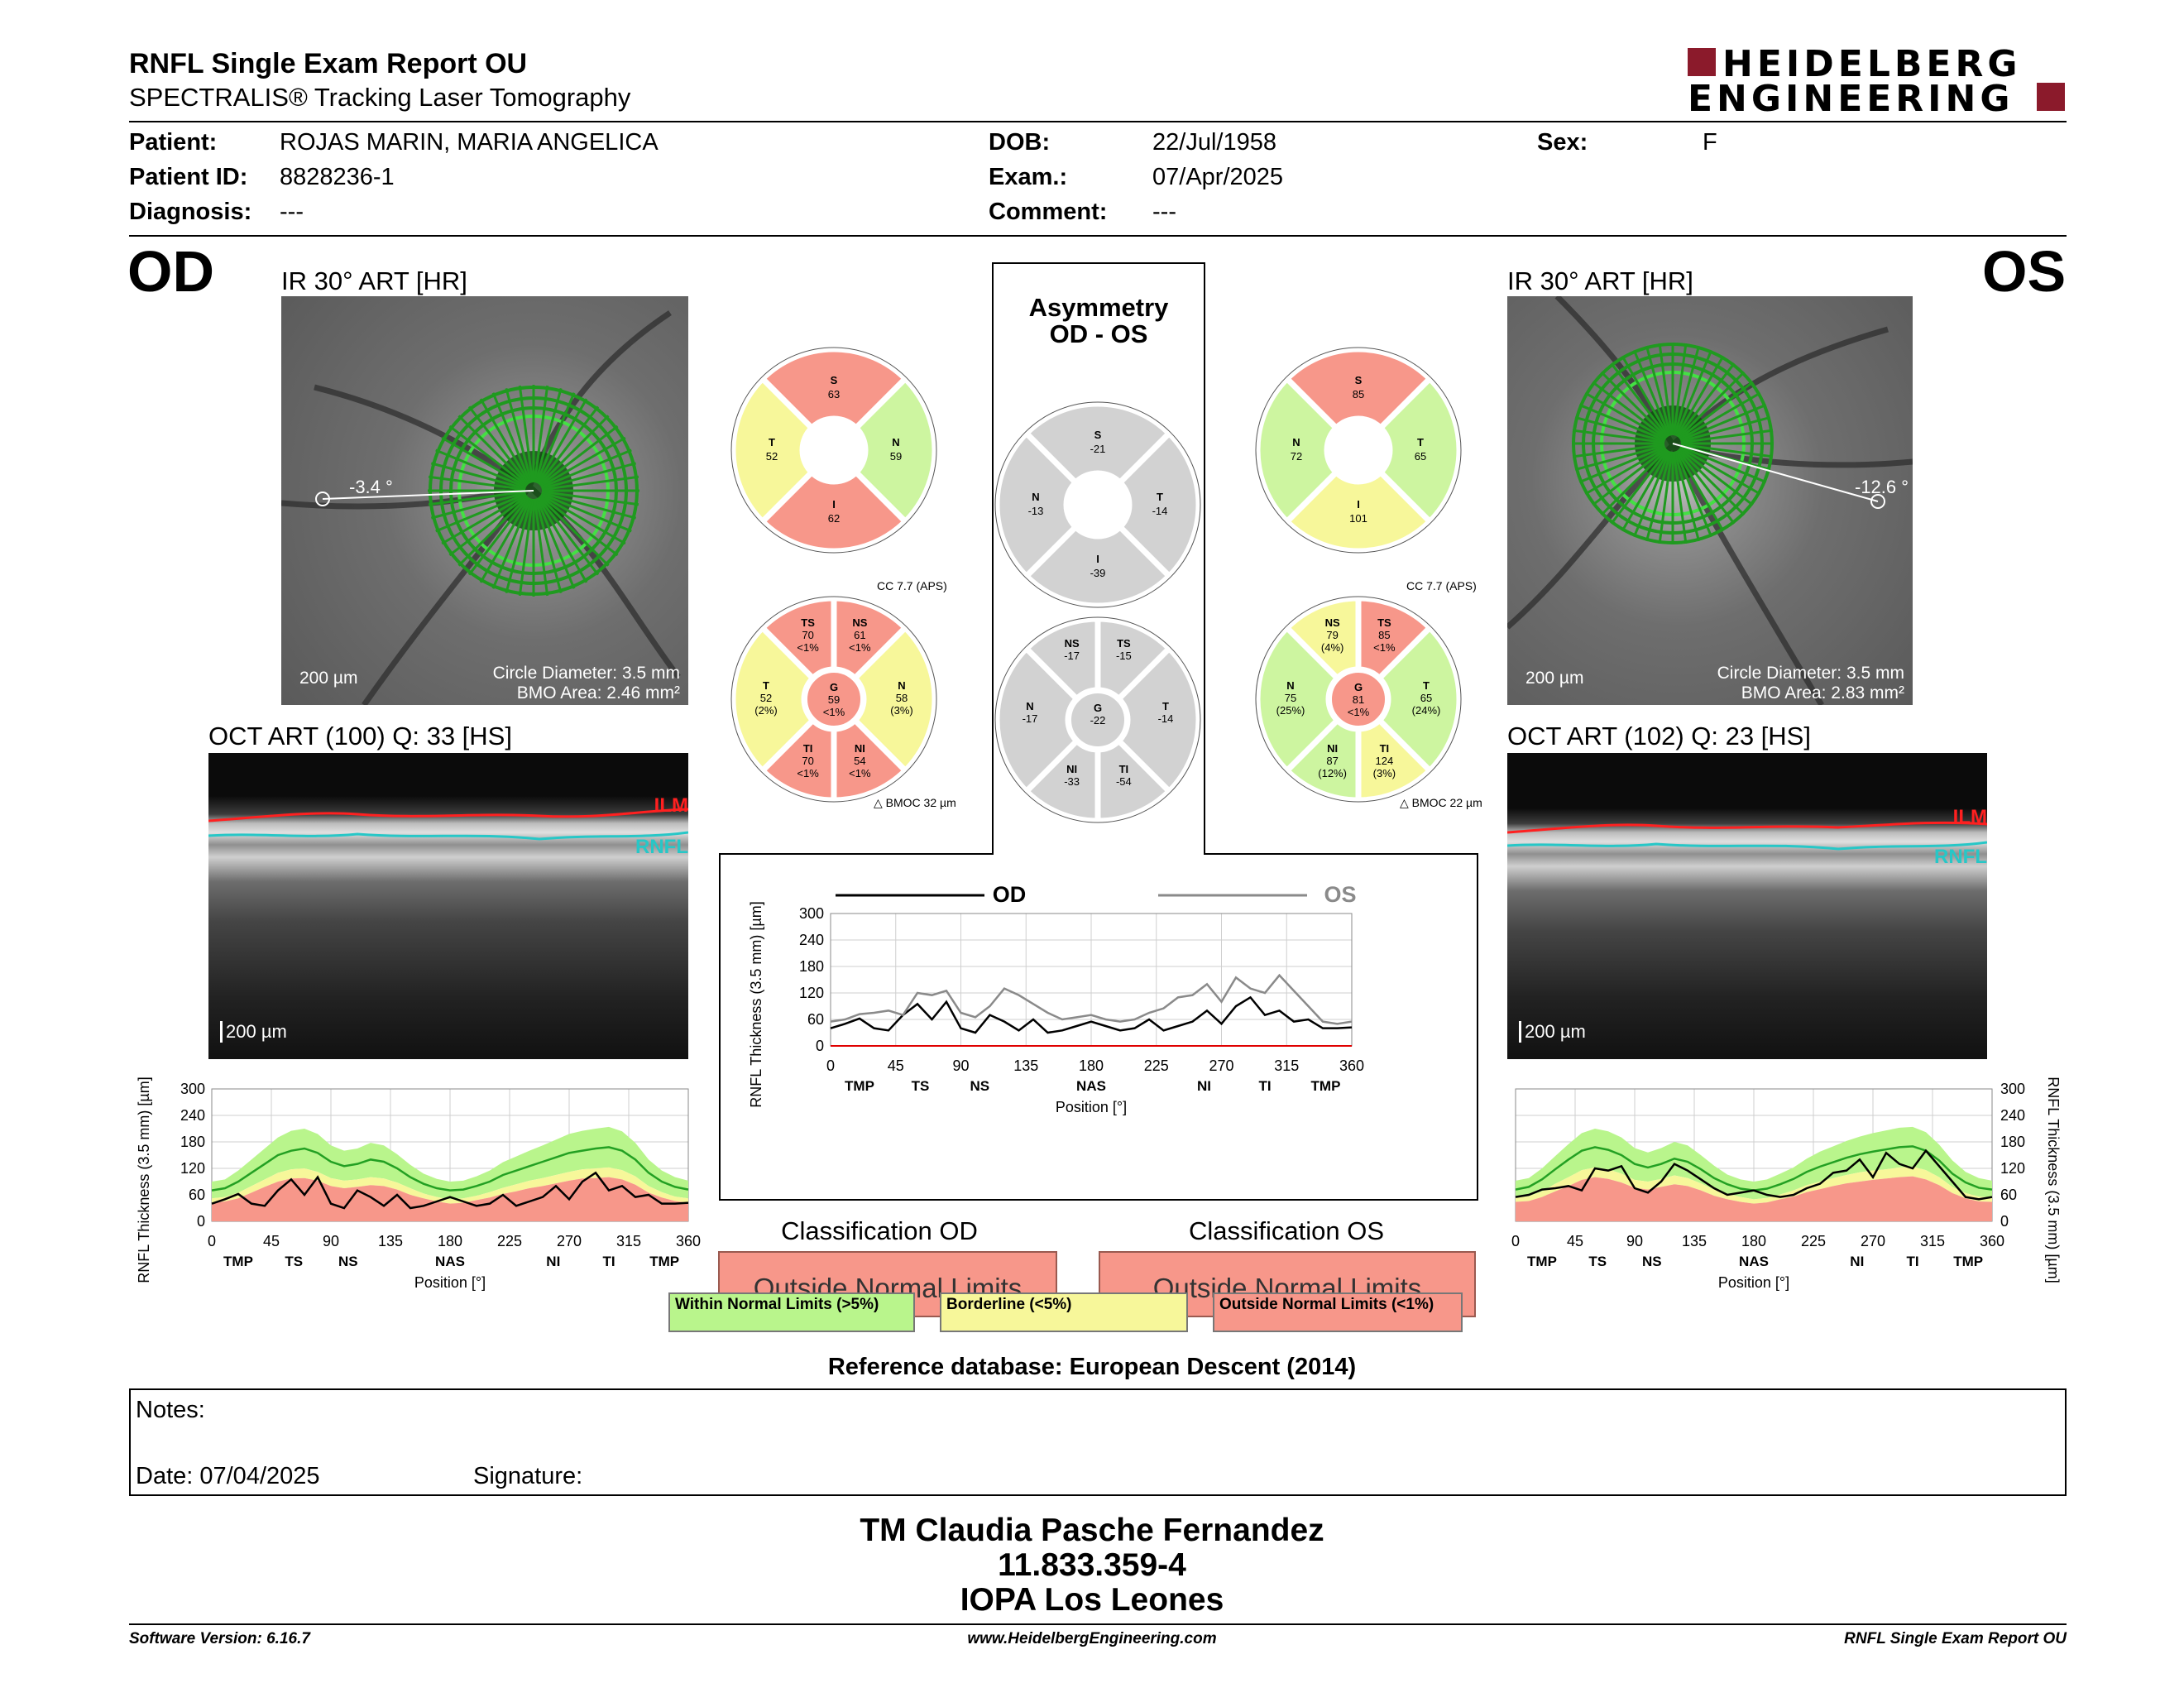 This screenshot has width=2184, height=1688. What do you see at coordinates (1286, 1230) in the screenshot?
I see `os-classification-title: Classification OS` at bounding box center [1286, 1230].